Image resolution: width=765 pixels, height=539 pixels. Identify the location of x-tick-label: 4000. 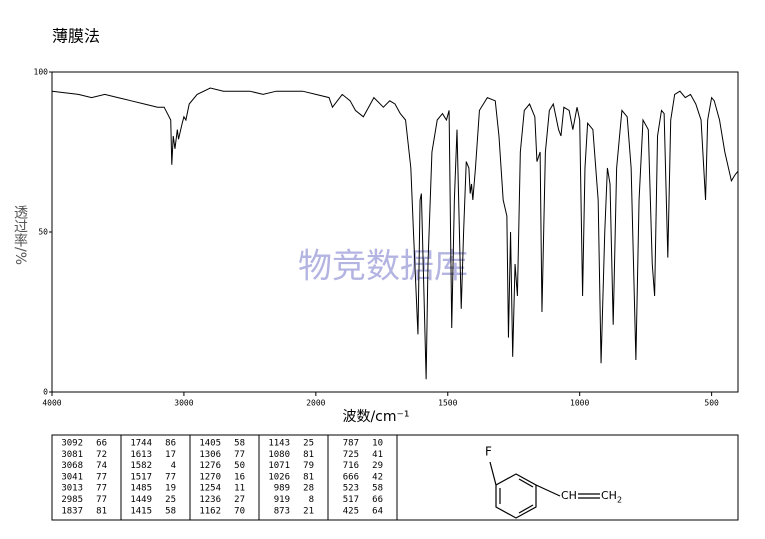
(51, 403).